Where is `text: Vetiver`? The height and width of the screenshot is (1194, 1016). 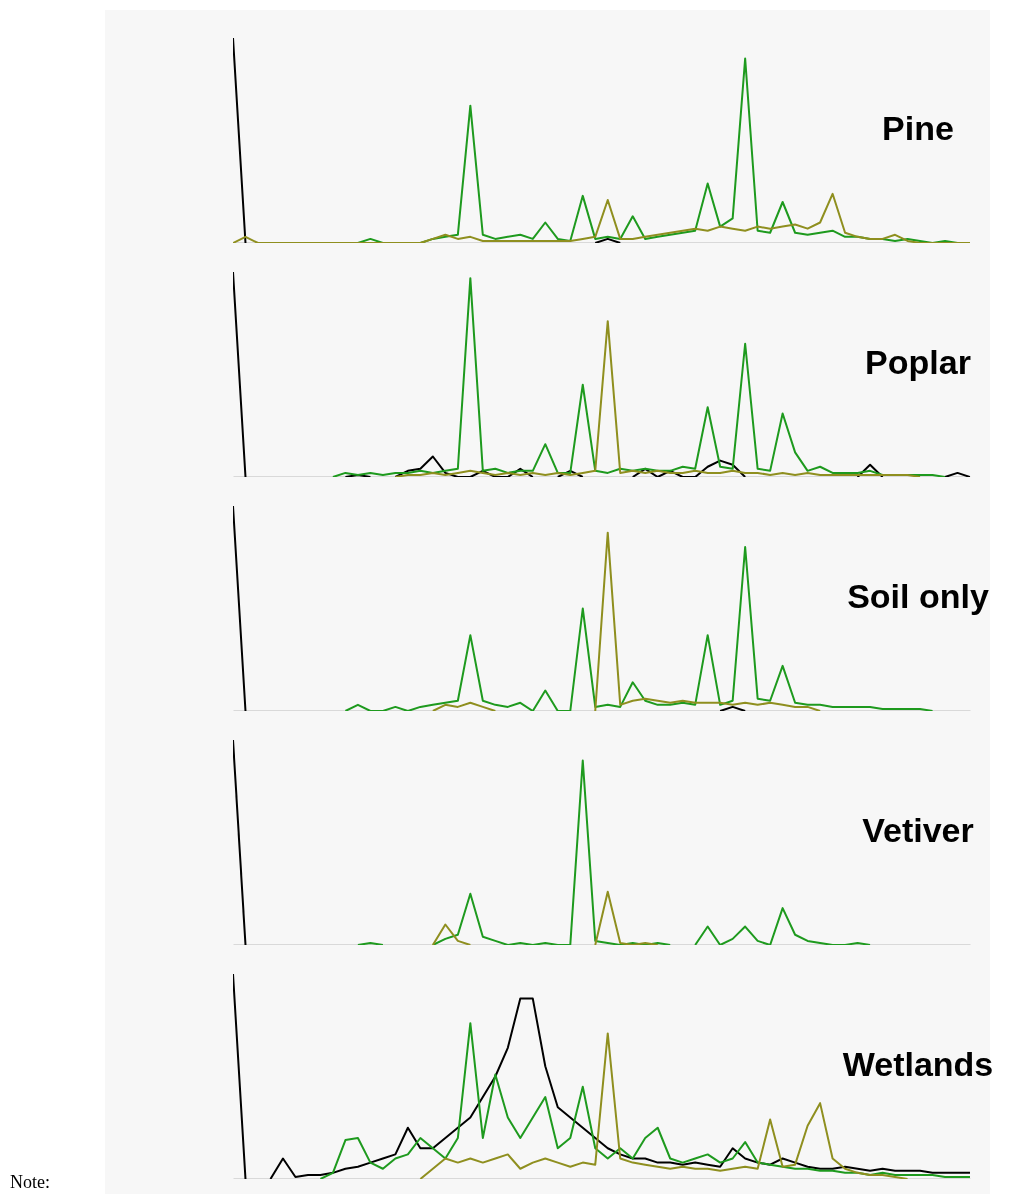 text: Vetiver is located at coordinates (918, 830).